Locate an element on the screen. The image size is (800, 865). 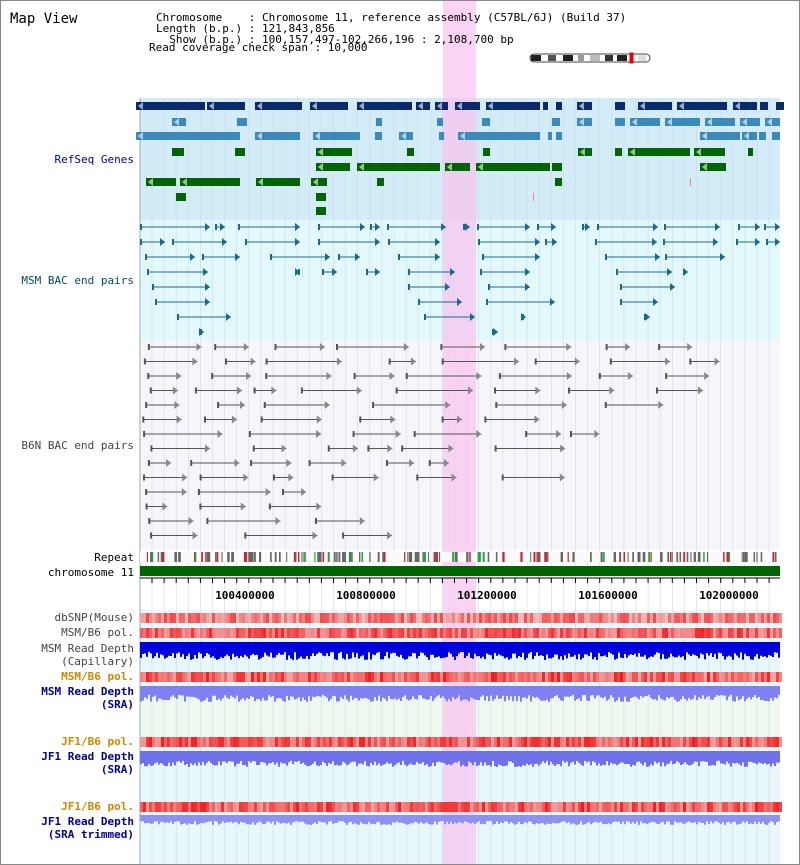
track-label-refseq: RefSeq Genes is located at coordinates (94, 159).